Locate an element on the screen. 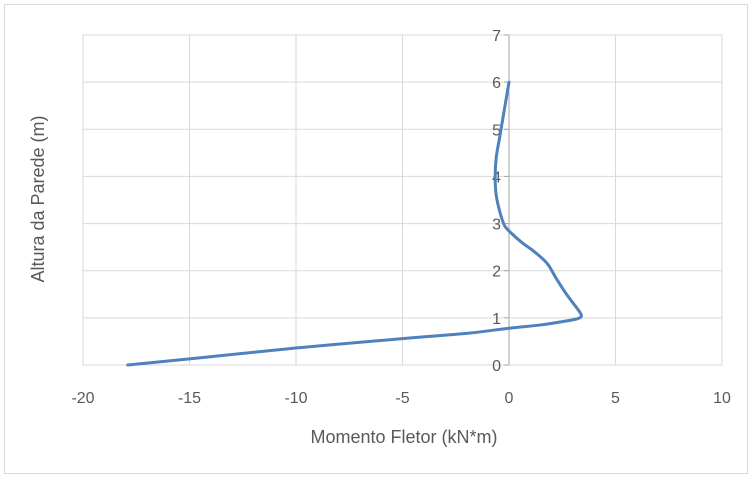 Image resolution: width=754 pixels, height=479 pixels. y-tick-label-5: 5 is located at coordinates (496, 130).